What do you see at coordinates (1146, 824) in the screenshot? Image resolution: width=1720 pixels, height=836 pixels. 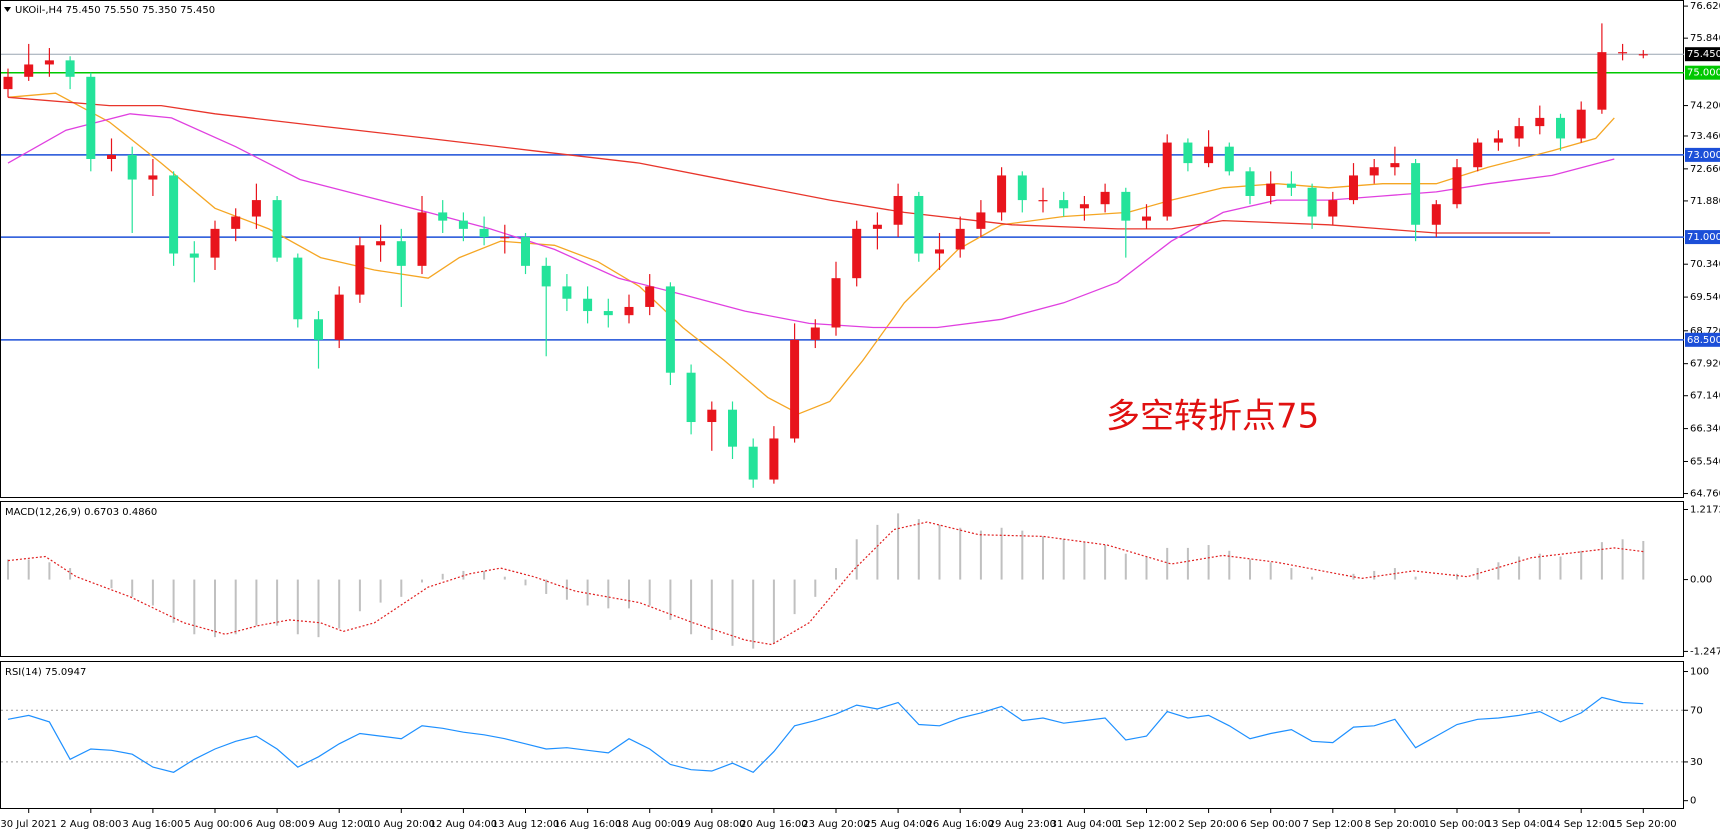 I see `x-tick-label: 1 Sep 12:00` at bounding box center [1146, 824].